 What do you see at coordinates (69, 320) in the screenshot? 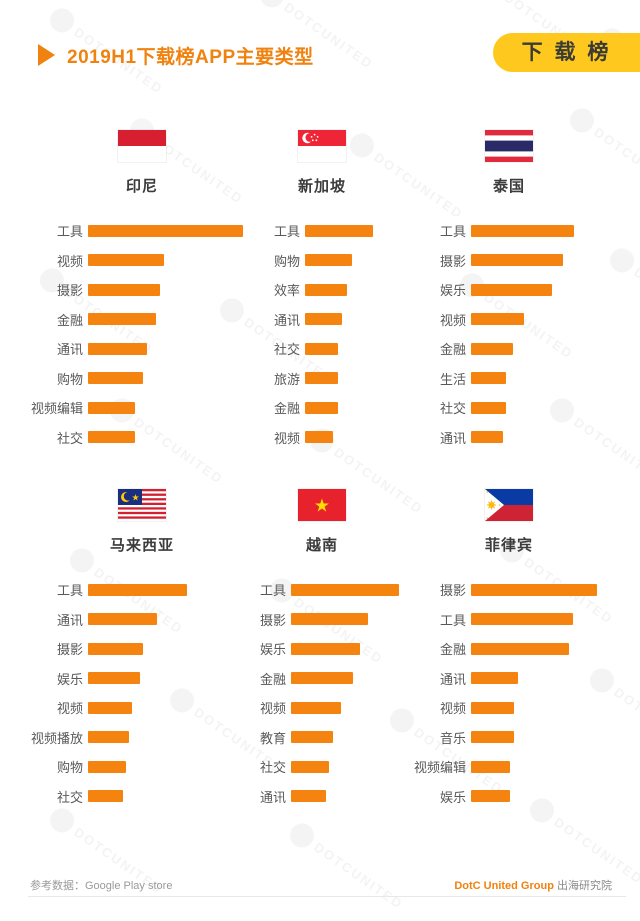
I see `category-label: 金融` at bounding box center [69, 320].